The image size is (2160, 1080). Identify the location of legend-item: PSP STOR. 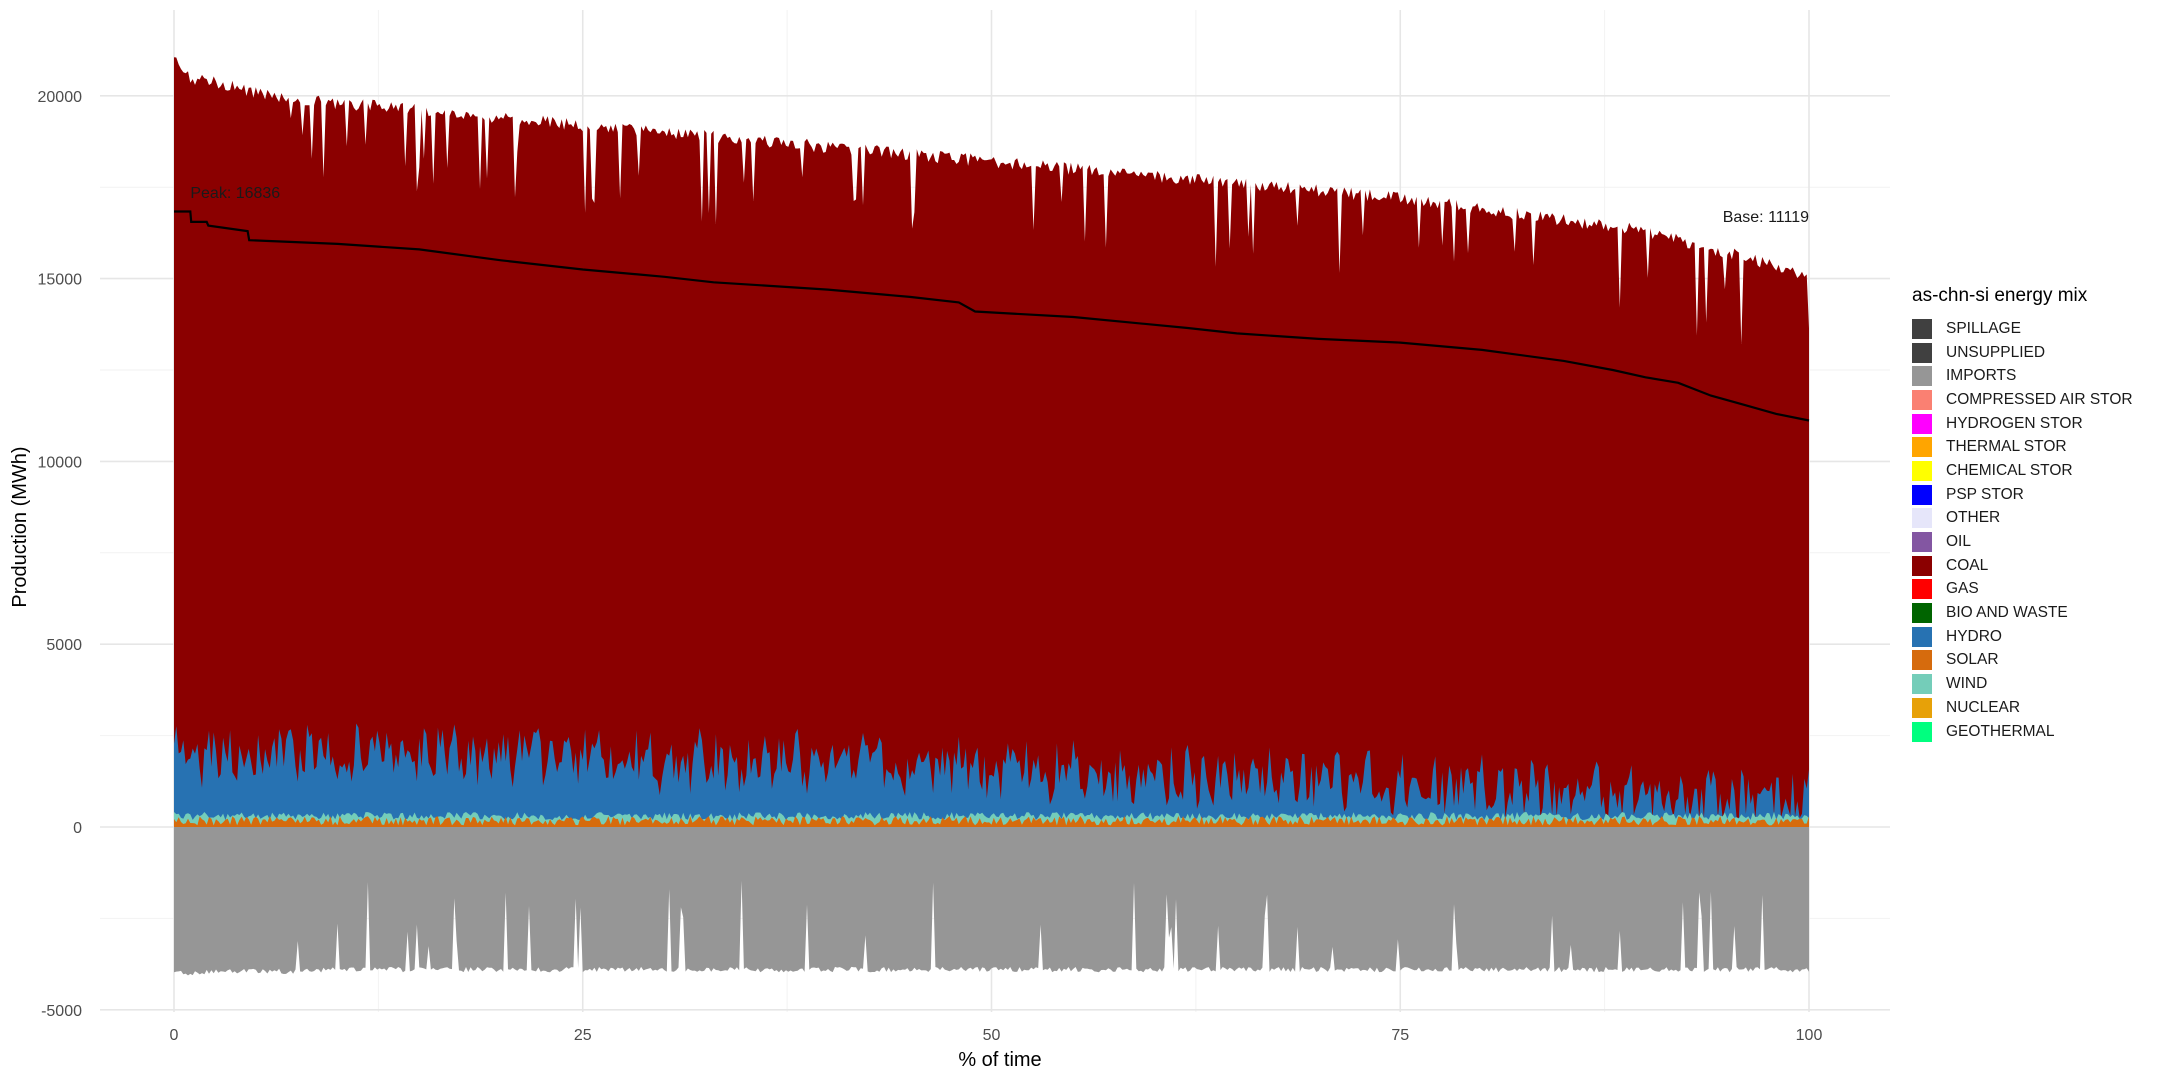
(2032, 495).